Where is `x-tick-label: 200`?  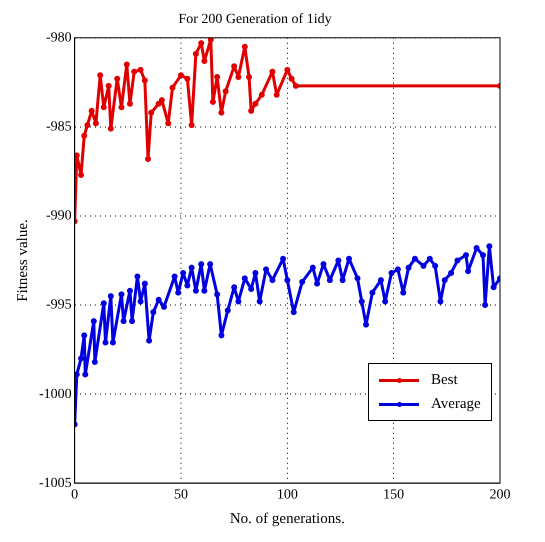 x-tick-label: 200 is located at coordinates (500, 494).